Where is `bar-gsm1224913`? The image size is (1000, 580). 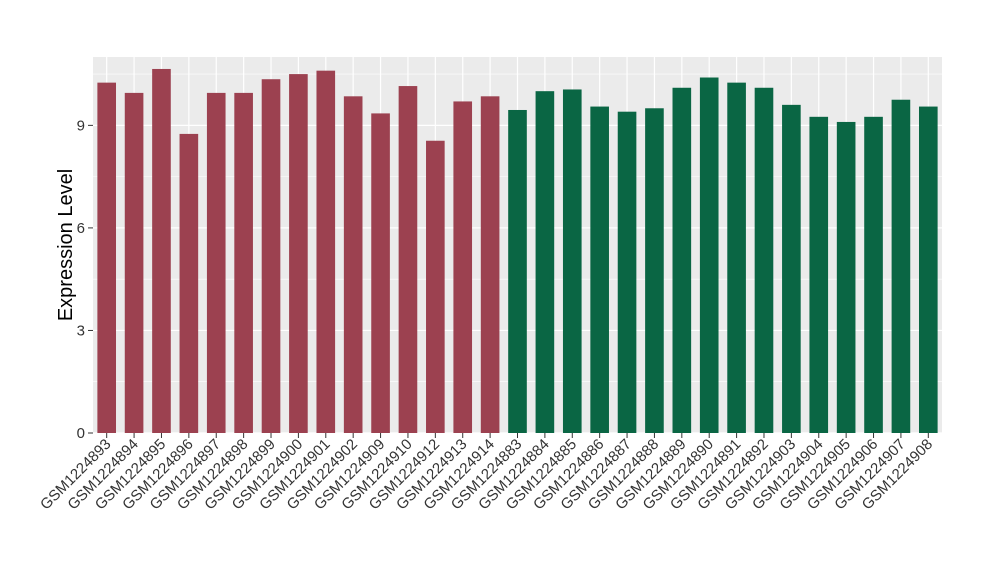 bar-gsm1224913 is located at coordinates (463, 267).